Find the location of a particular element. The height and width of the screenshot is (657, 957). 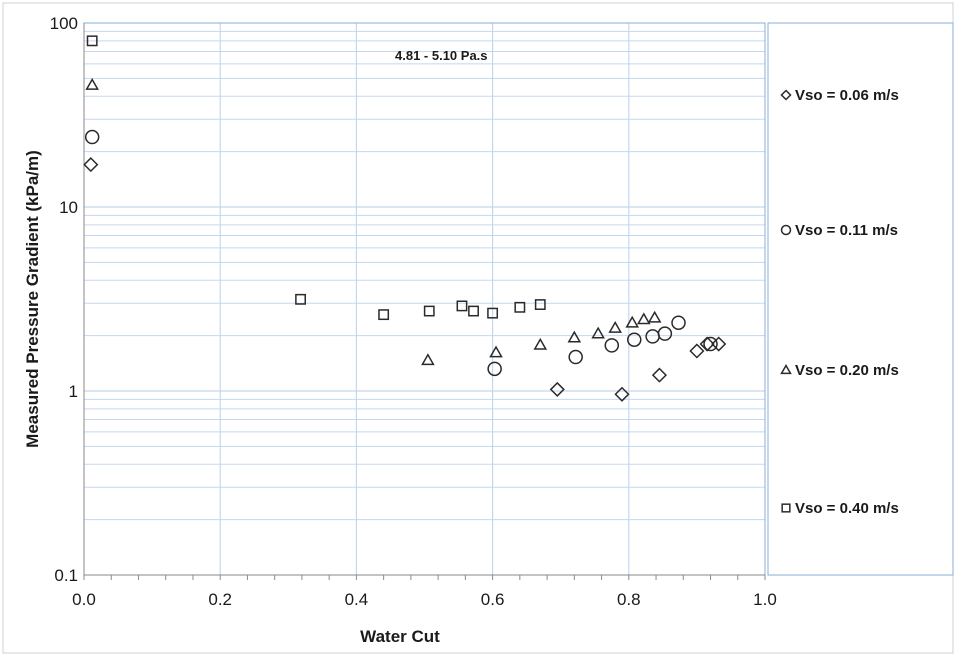

plot-annotation: 4.81 - 5.10 Pa.s is located at coordinates (441, 55).